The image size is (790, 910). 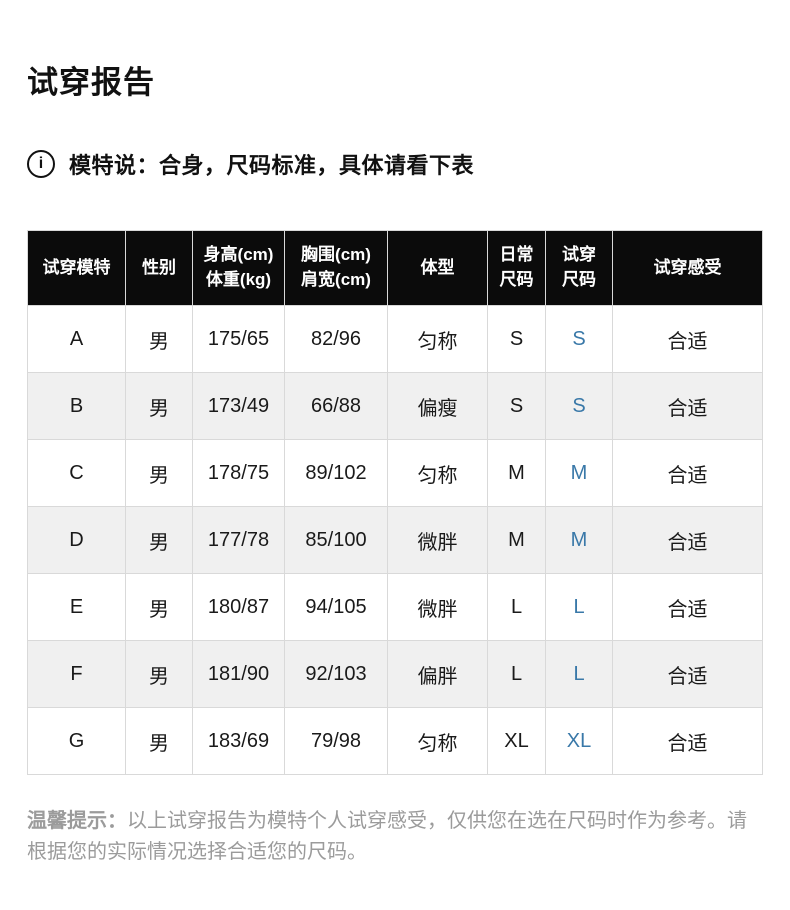 What do you see at coordinates (238, 473) in the screenshot?
I see `height-weight-cell: 178/75` at bounding box center [238, 473].